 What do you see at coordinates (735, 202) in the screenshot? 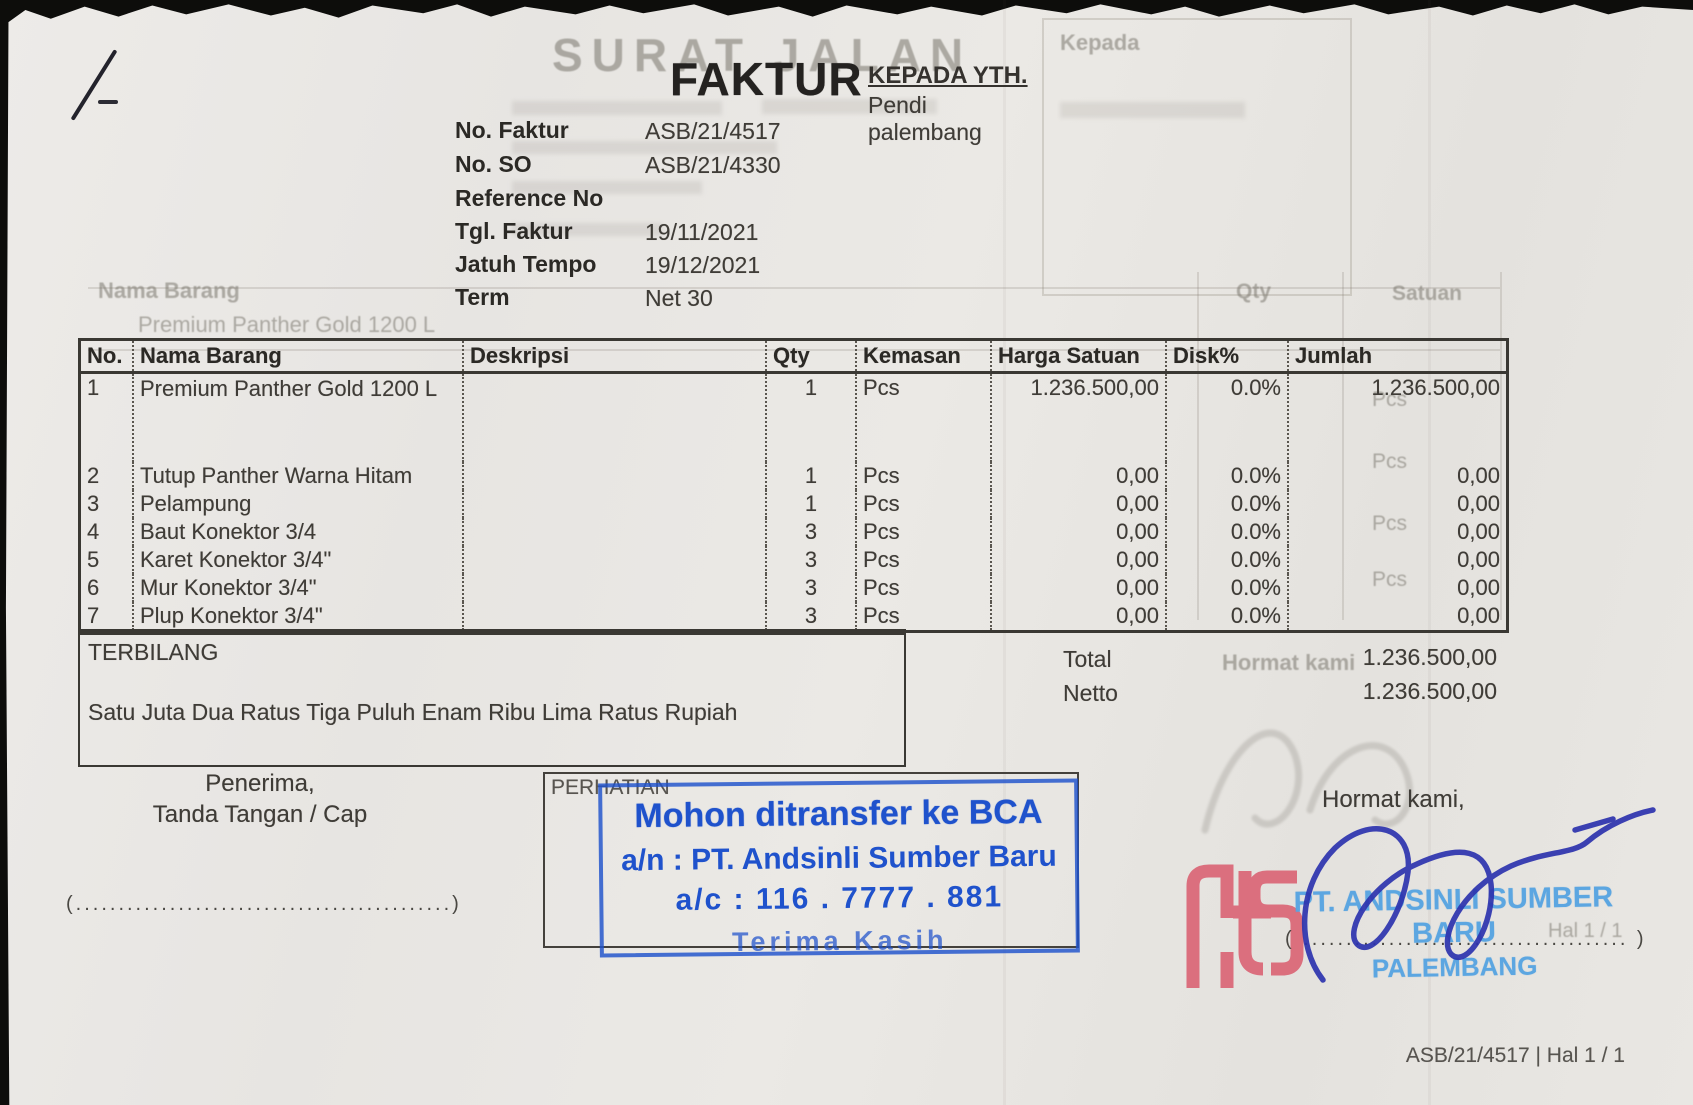
I see `meta-row: Reference No` at bounding box center [735, 202].